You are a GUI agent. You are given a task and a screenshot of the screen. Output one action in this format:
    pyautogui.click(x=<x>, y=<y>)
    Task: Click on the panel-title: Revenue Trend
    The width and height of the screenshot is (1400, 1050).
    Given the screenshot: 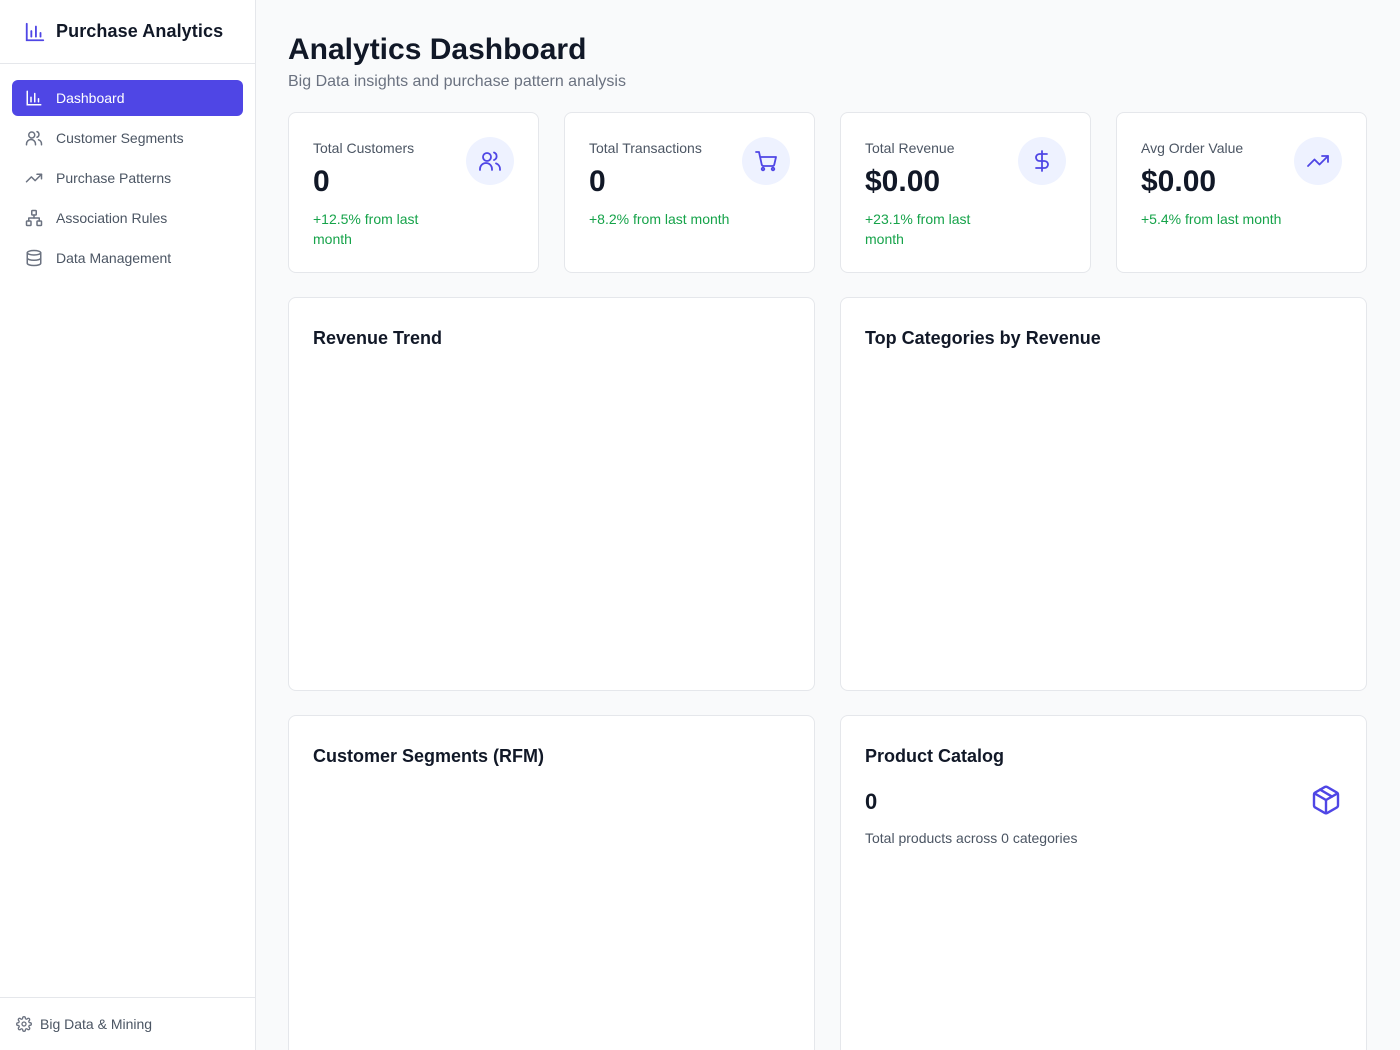 What is the action you would take?
    pyautogui.click(x=378, y=338)
    